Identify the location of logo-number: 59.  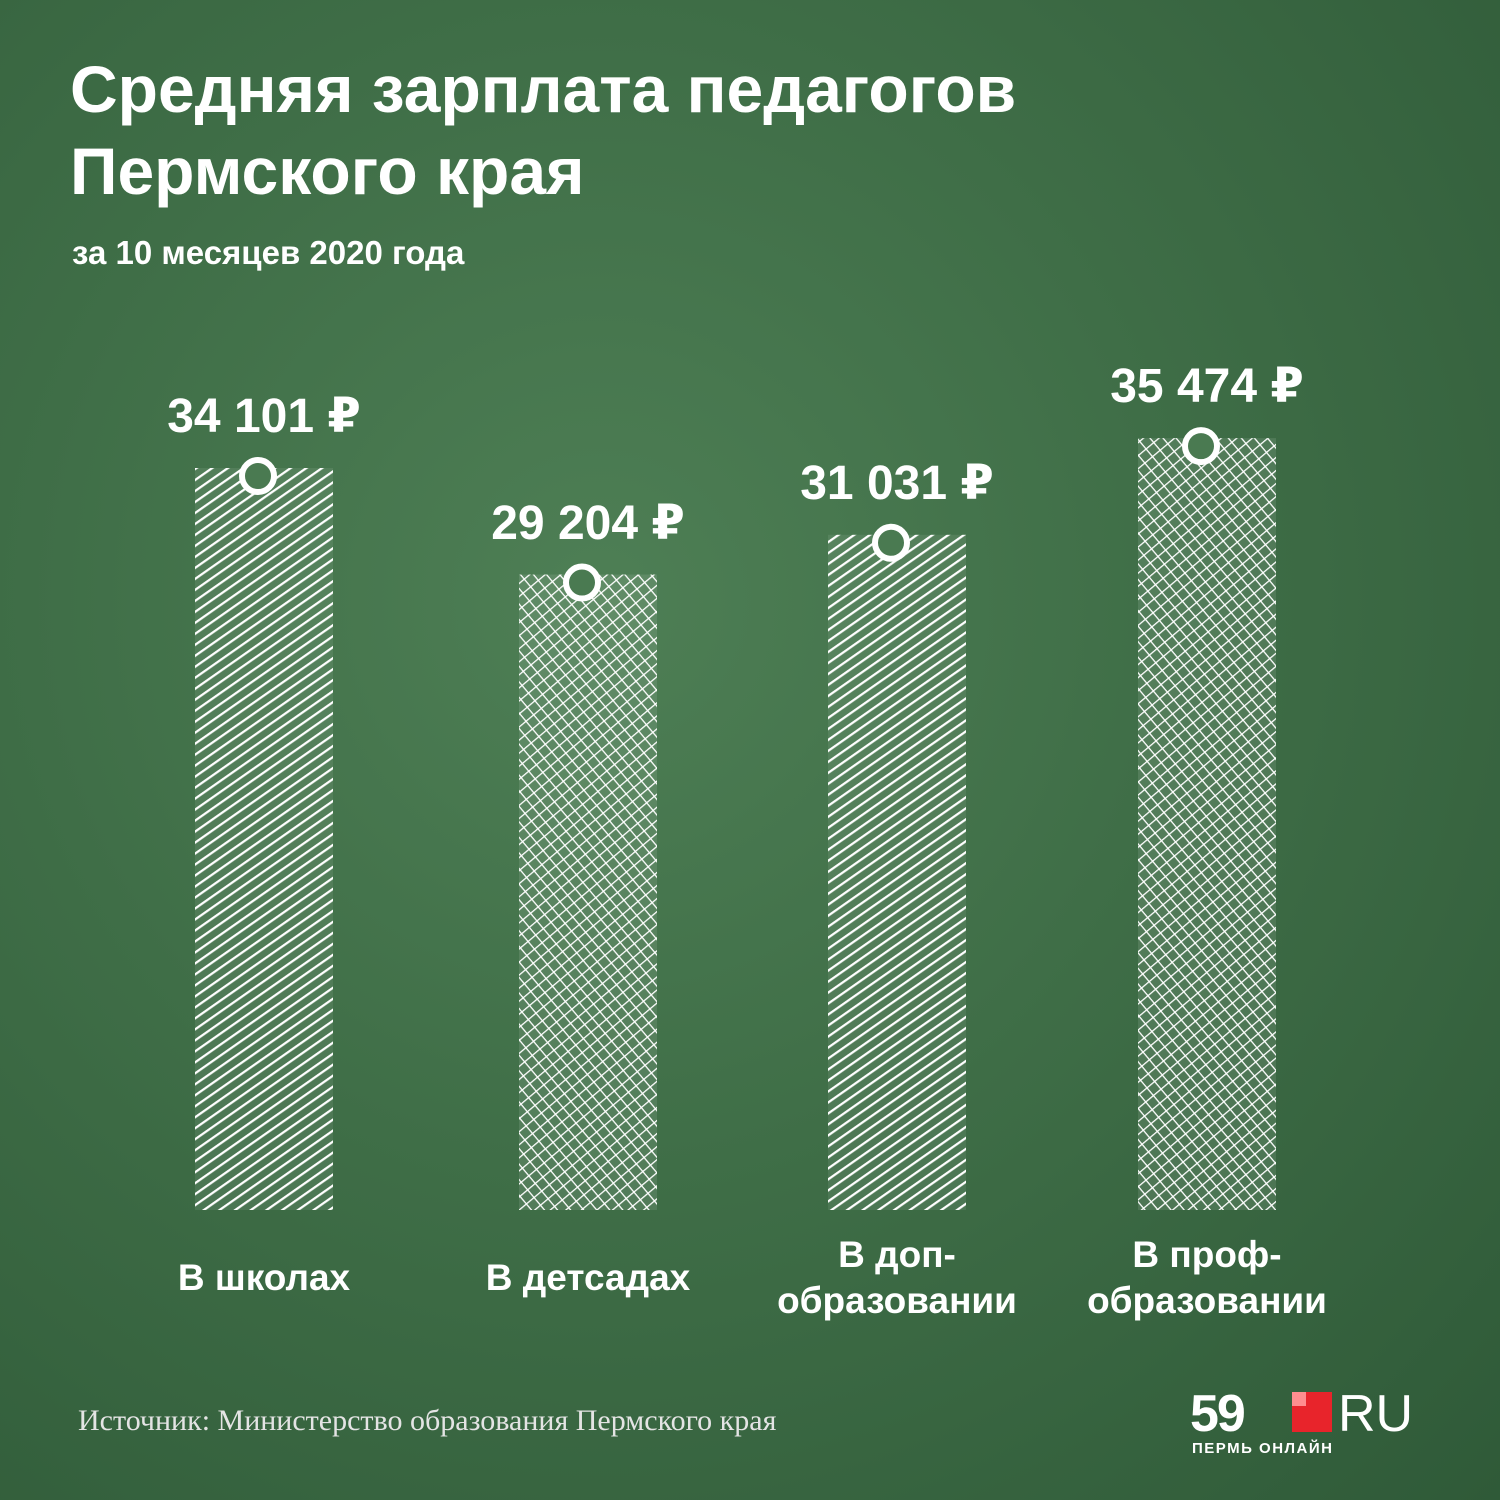
(1218, 1414).